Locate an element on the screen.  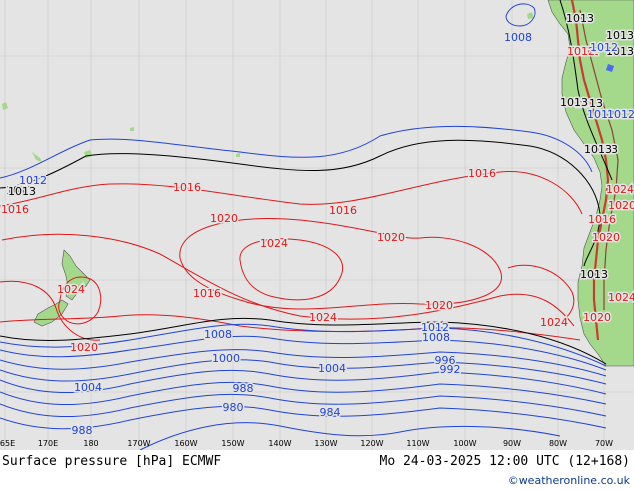
small-island-a is located at coordinates (5, 106).